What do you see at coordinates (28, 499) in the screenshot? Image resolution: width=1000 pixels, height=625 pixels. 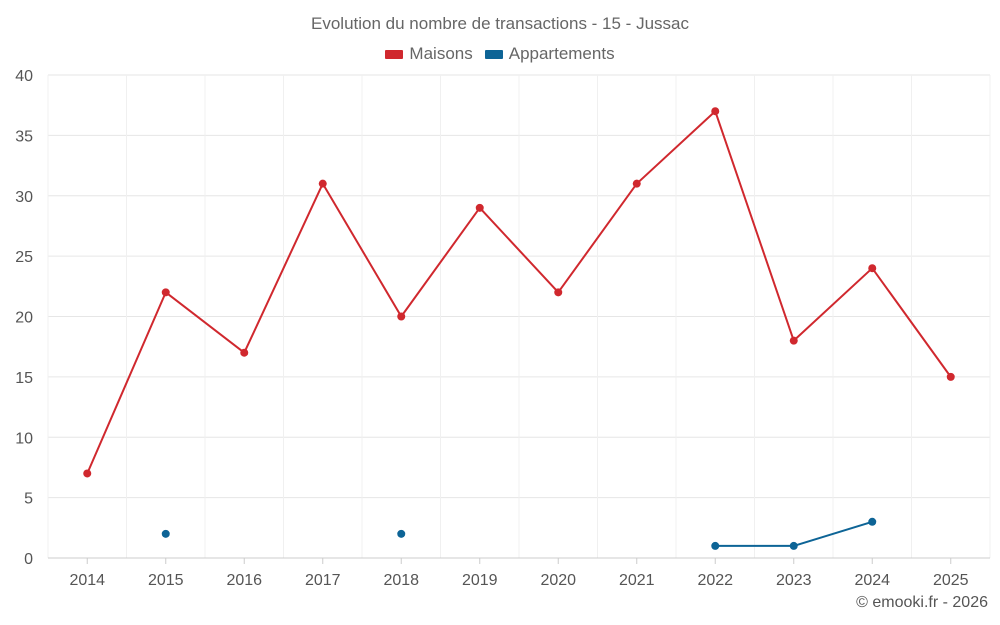 I see `y-tick-label-5: 5` at bounding box center [28, 499].